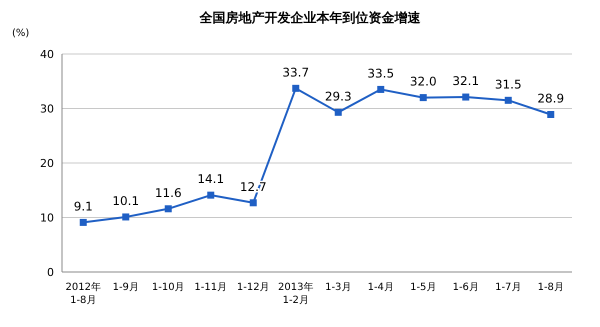 This screenshot has height=327, width=600. What do you see at coordinates (310, 18) in the screenshot?
I see `chart-title: 全国房地产开发企业本年到位资金增速` at bounding box center [310, 18].